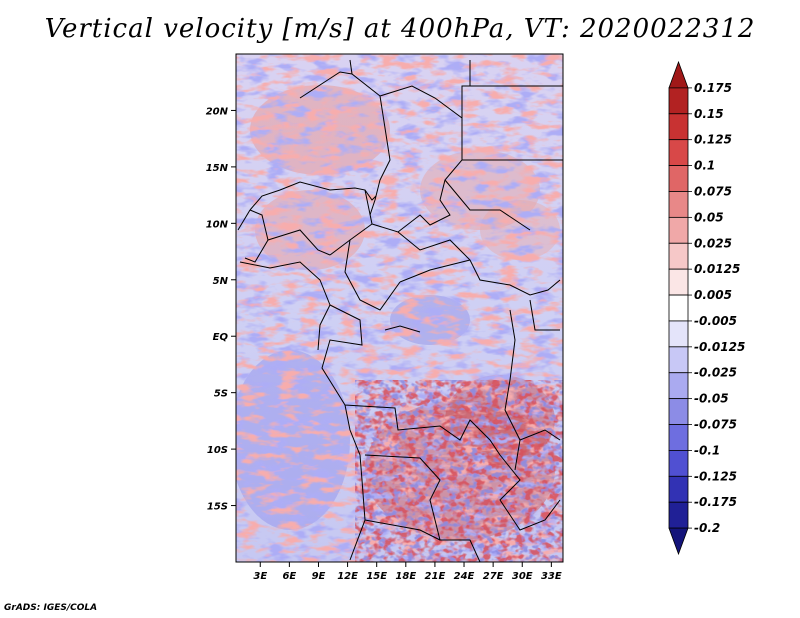 Image resolution: width=800 pixels, height=618 pixels. What do you see at coordinates (221, 309) in the screenshot?
I see `y-axis: 20N 15N 10N 5N EQ 5S 10S 15S` at bounding box center [221, 309].